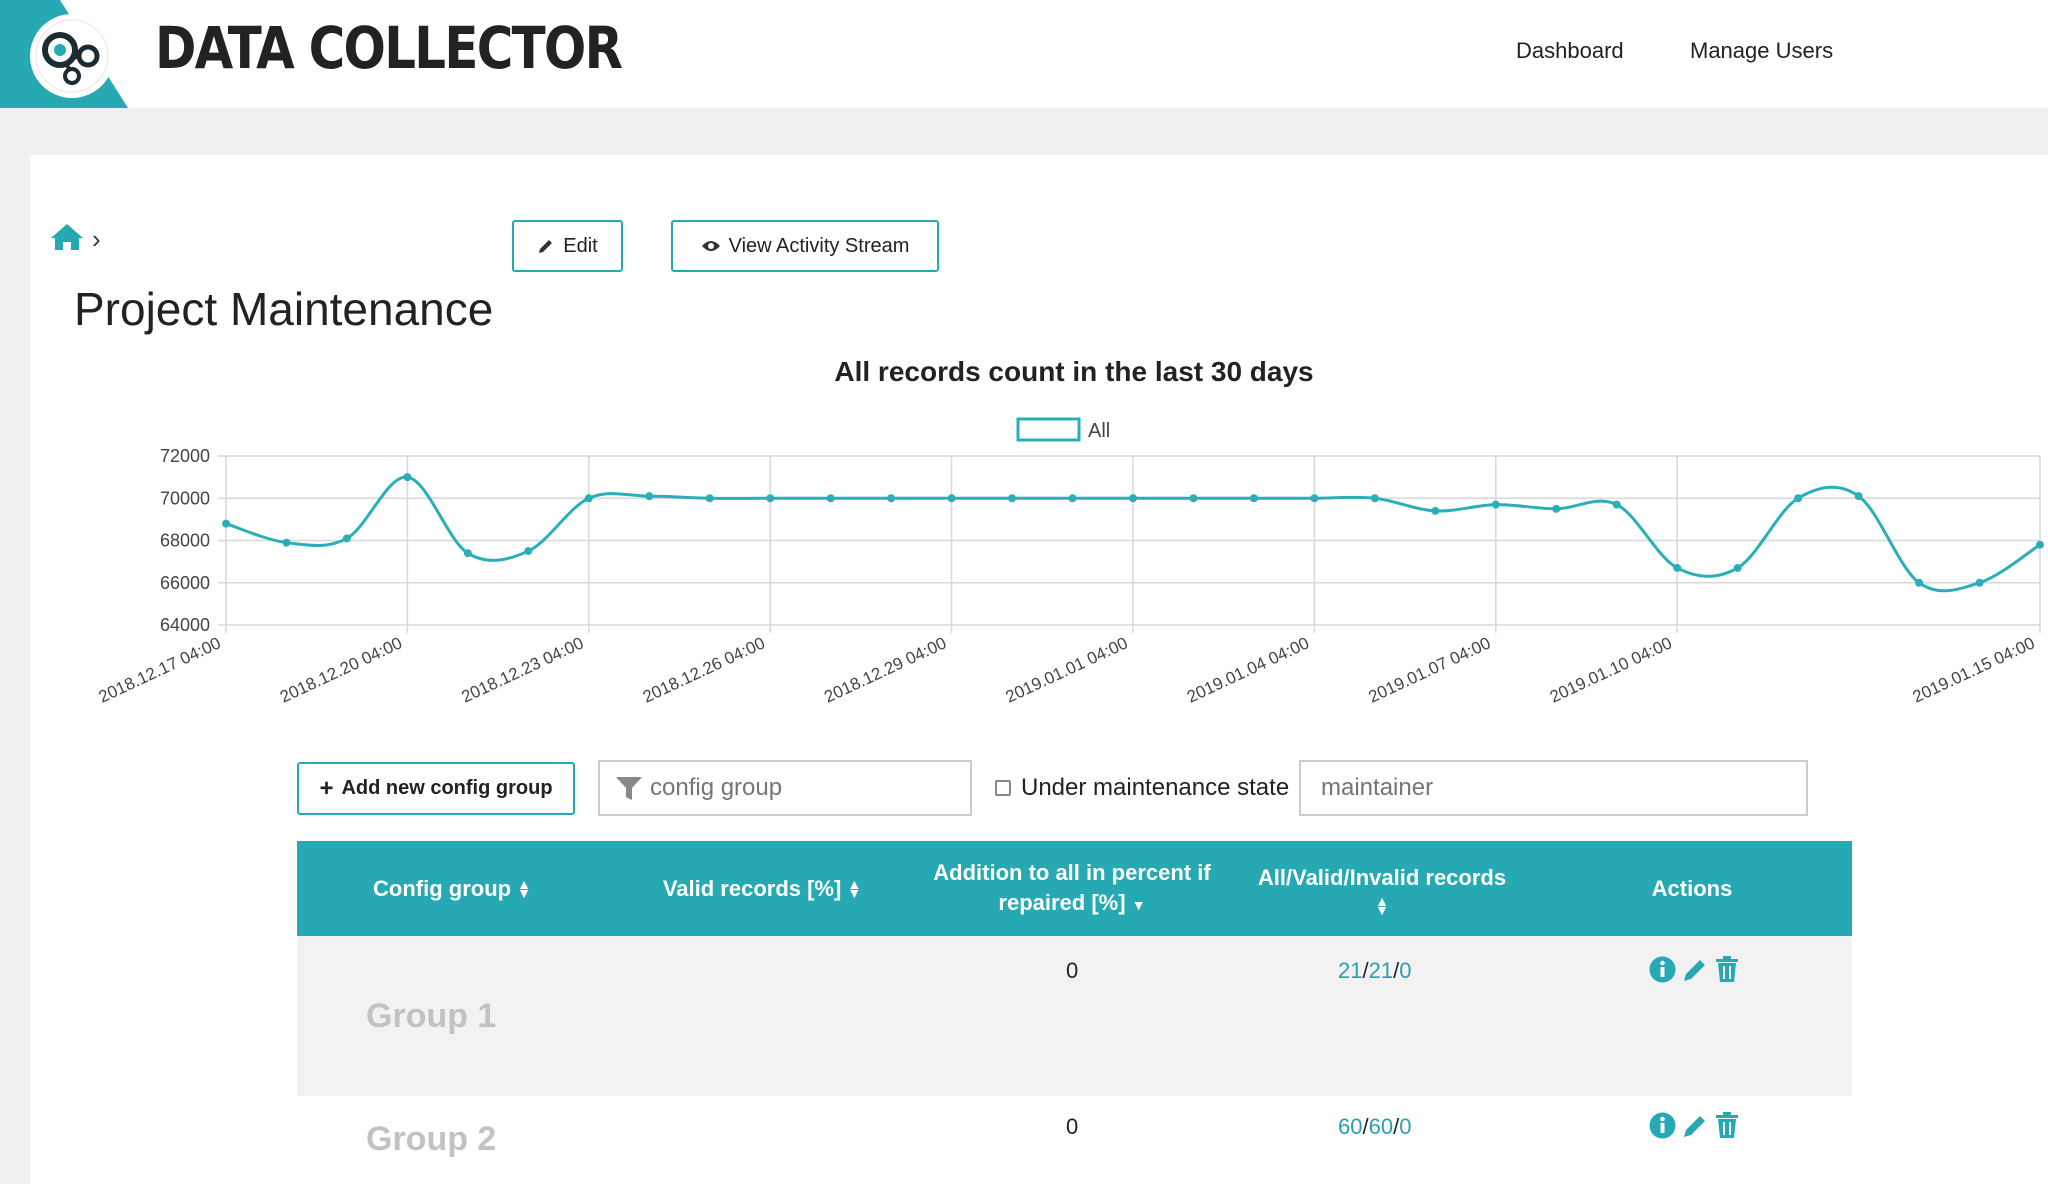  I want to click on x-tick-label: 2019.01.04 04:00, so click(1248, 669).